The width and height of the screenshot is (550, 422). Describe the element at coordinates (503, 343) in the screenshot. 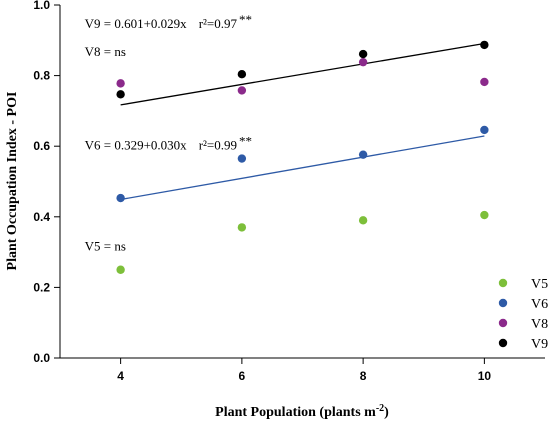

I see `legend-marker-v9` at that location.